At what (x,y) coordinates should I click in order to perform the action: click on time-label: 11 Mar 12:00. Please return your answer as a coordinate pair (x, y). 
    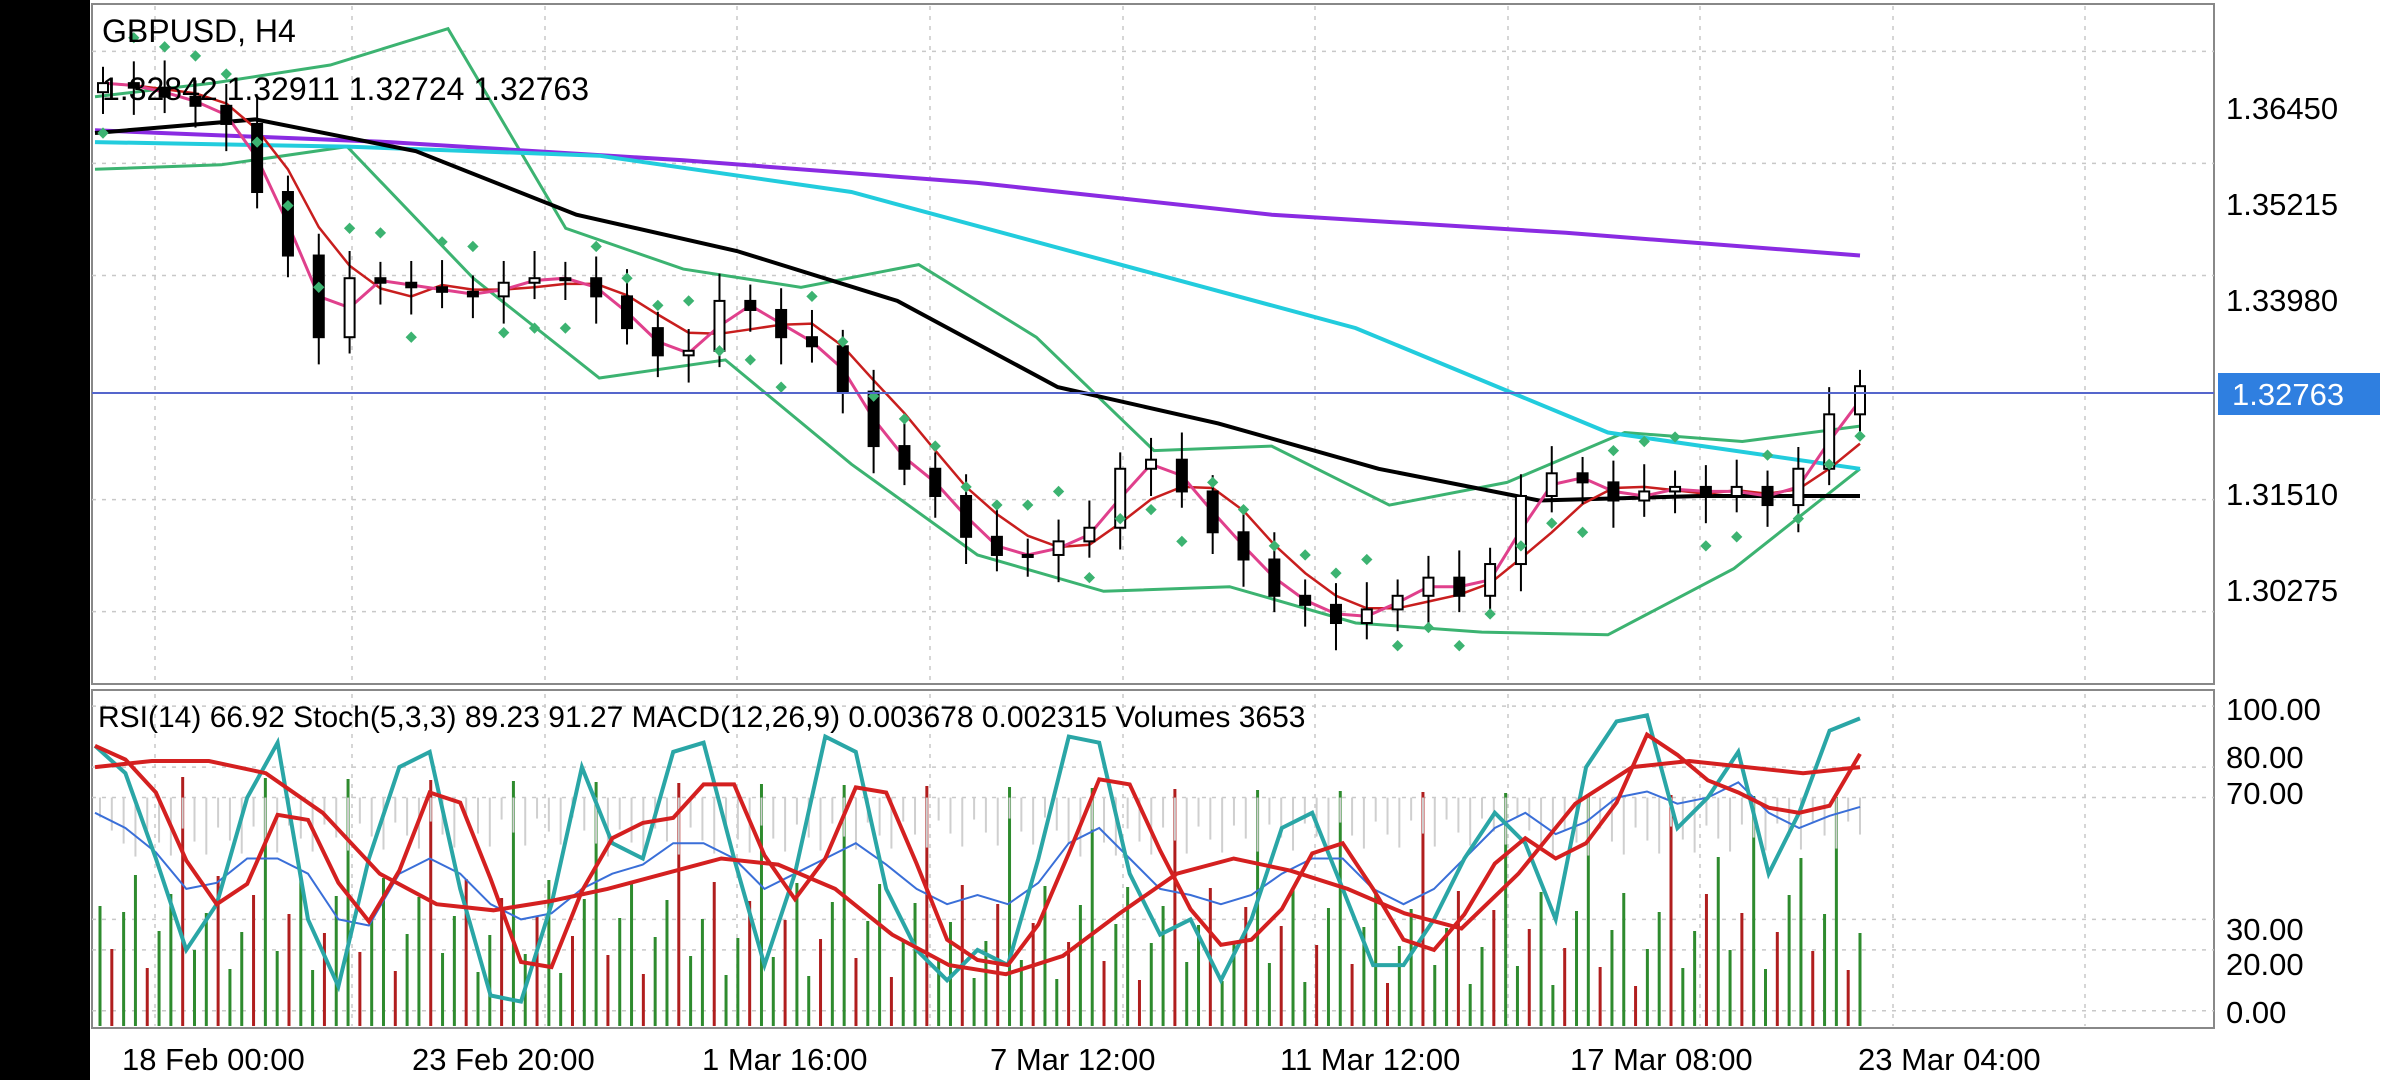
    Looking at the image, I should click on (1370, 1059).